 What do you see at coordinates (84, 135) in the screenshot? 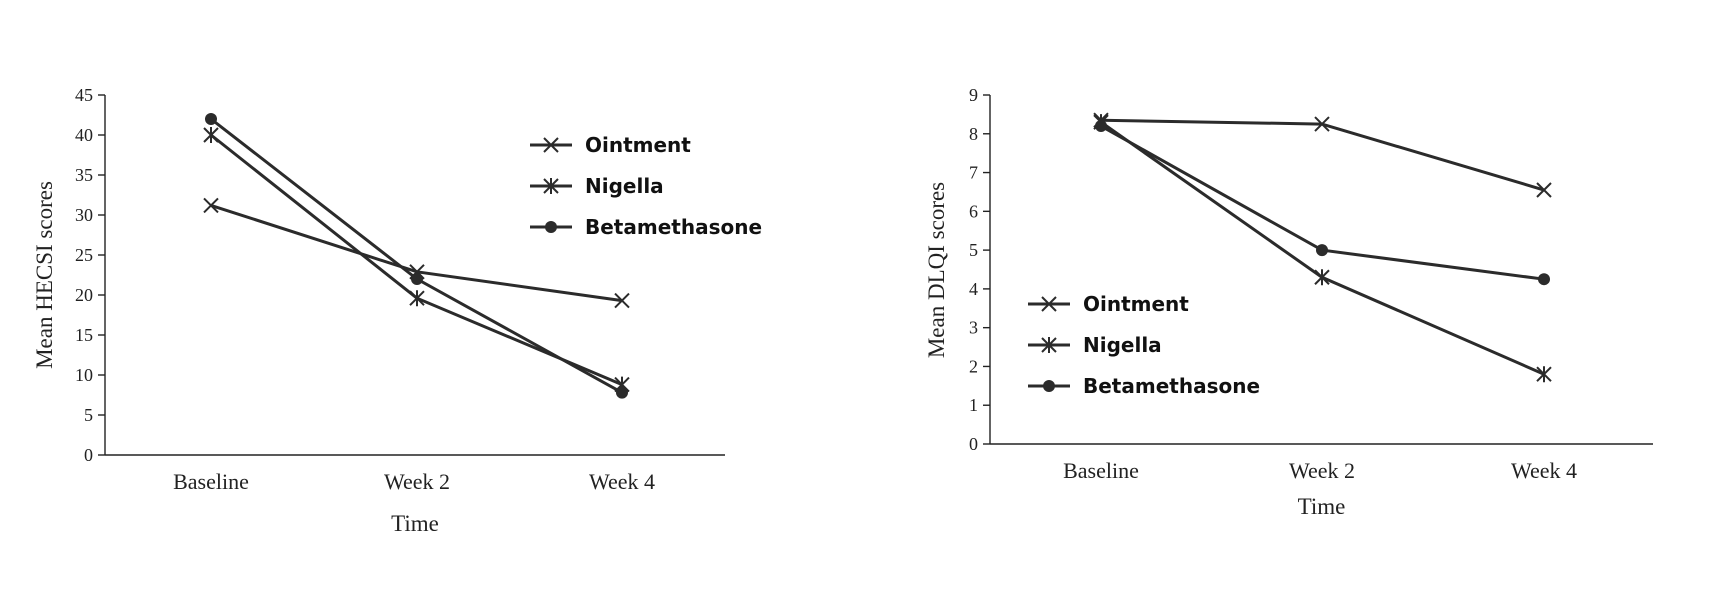
I see `y-tick-label: 40` at bounding box center [84, 135].